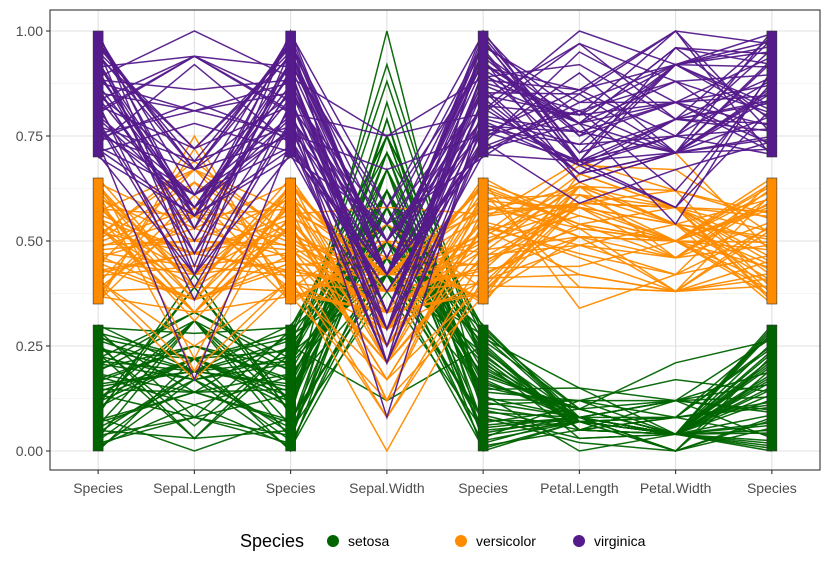  Describe the element at coordinates (194, 488) in the screenshot. I see `x-tick-label: Sepal.Length` at that location.